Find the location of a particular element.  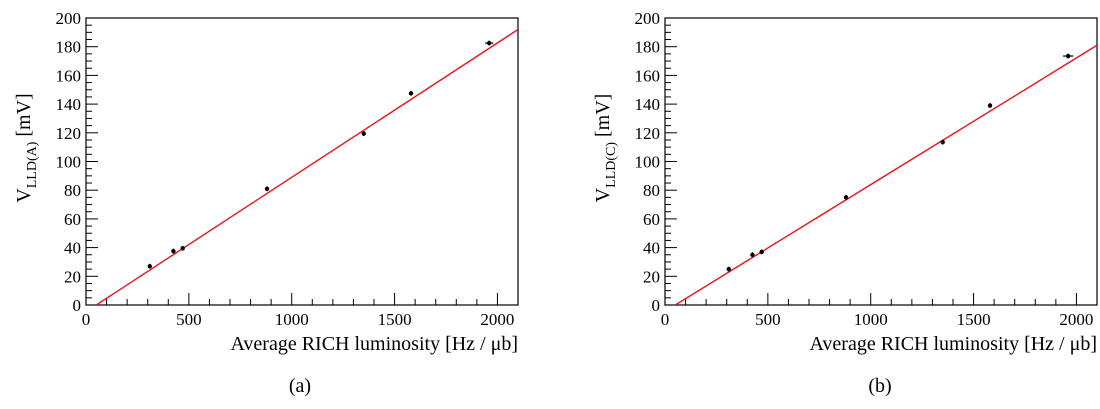

panel-caption: (b) is located at coordinates (879, 386).